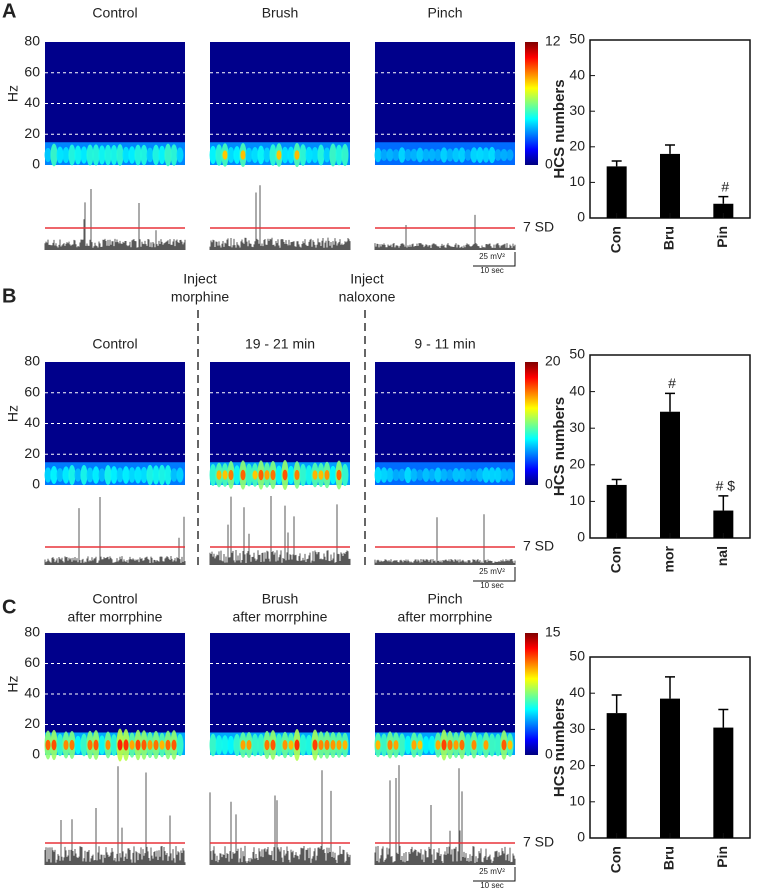 This screenshot has height=890, width=775. Describe the element at coordinates (577, 74) in the screenshot. I see `y-tick-label: 40` at that location.